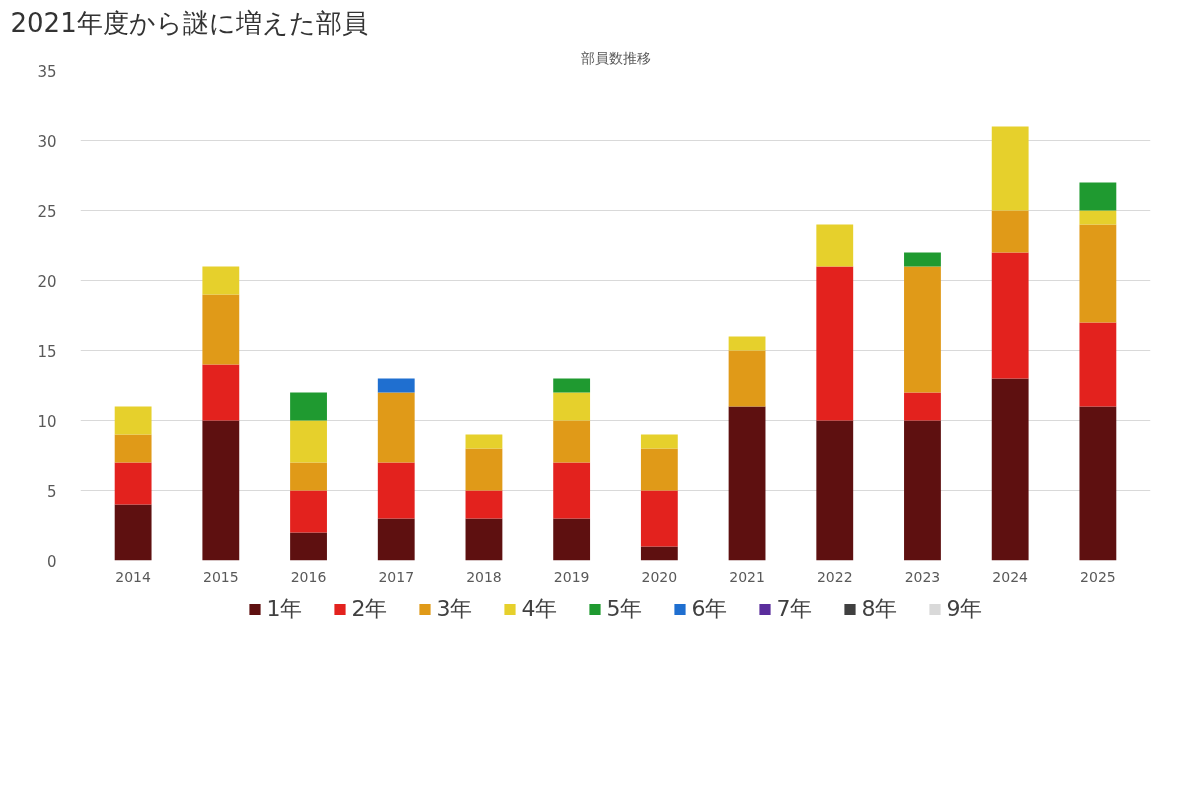 The height and width of the screenshot is (800, 1200). I want to click on x-tick-label: 2017, so click(396, 576).